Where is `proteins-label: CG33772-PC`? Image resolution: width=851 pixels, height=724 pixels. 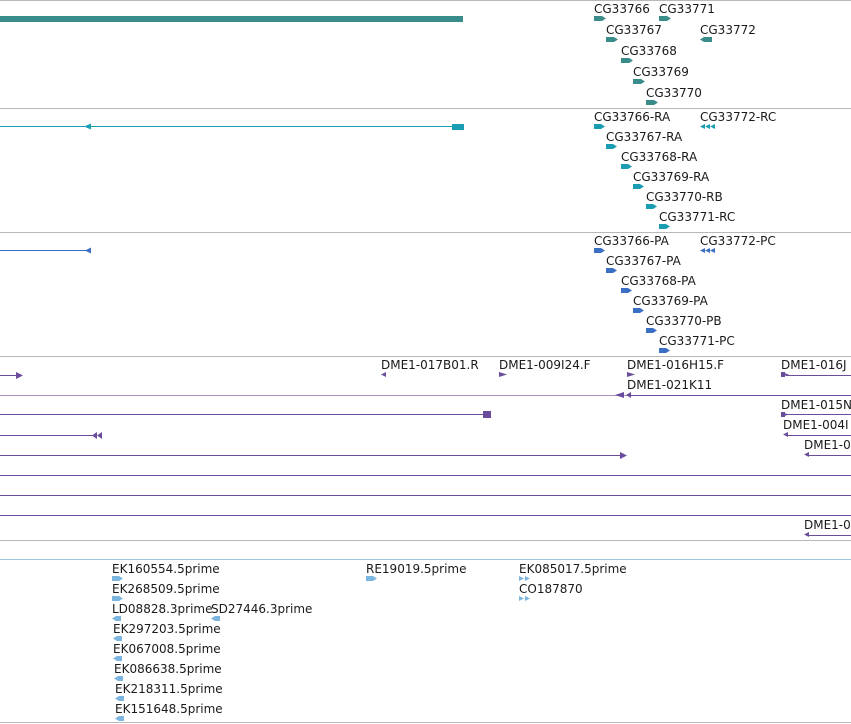
proteins-label: CG33772-PC is located at coordinates (738, 241).